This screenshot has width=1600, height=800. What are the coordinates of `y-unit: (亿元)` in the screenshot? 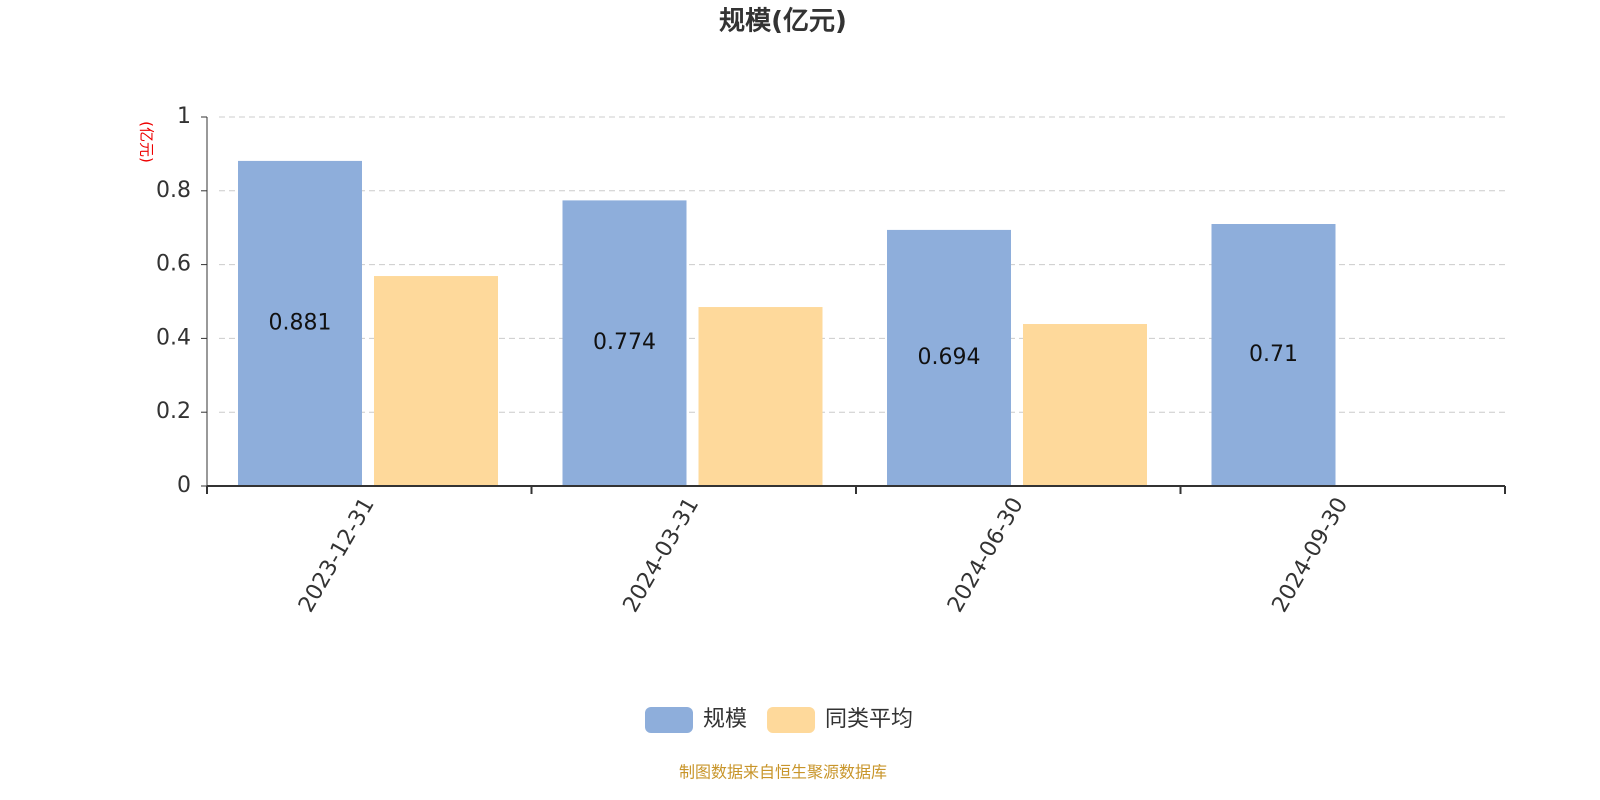 It's located at (147, 142).